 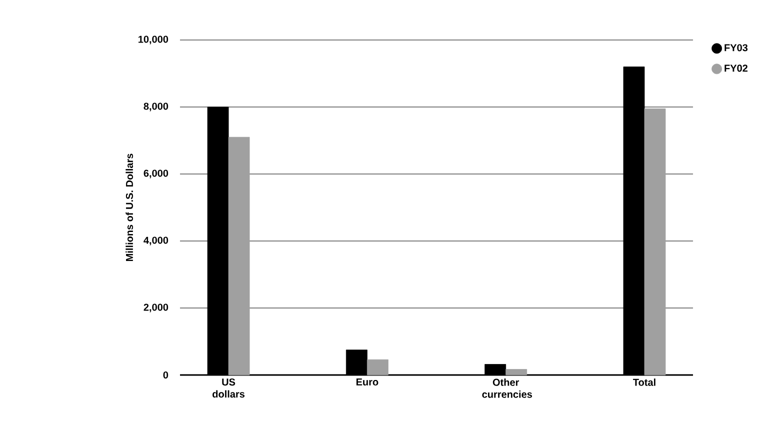 What do you see at coordinates (228, 388) in the screenshot?
I see `x-tick-label: US dollars` at bounding box center [228, 388].